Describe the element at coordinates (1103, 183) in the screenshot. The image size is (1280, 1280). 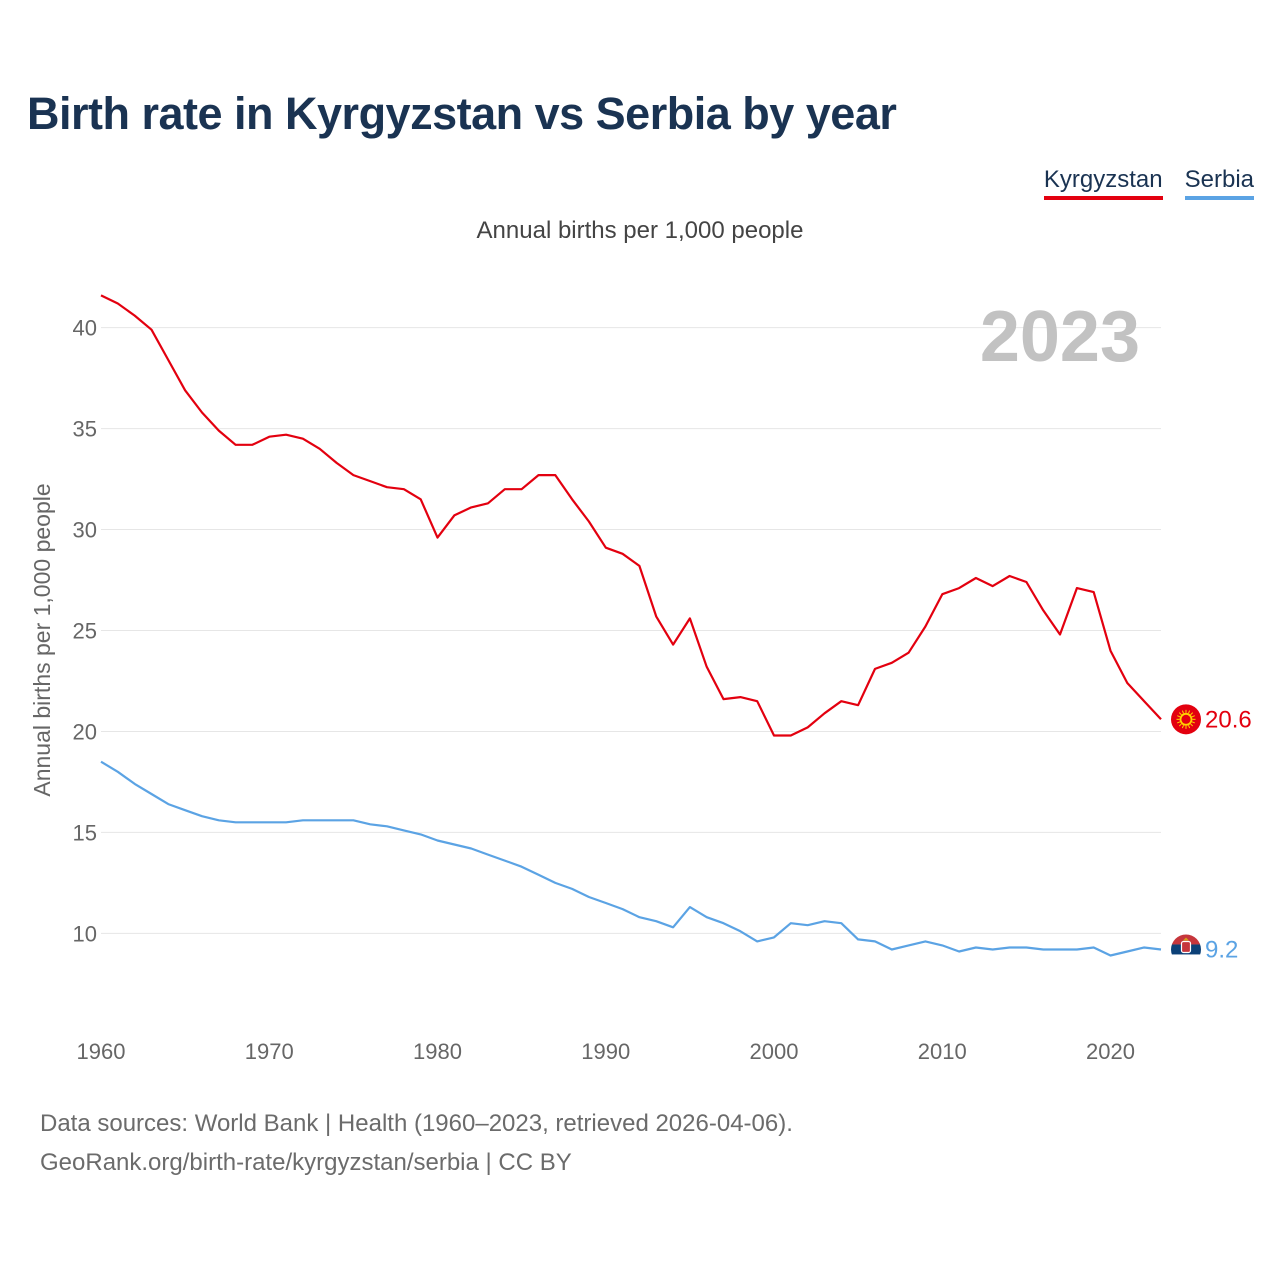
I see `legend-item-kyrgyzstan: Kyrgyzstan` at that location.